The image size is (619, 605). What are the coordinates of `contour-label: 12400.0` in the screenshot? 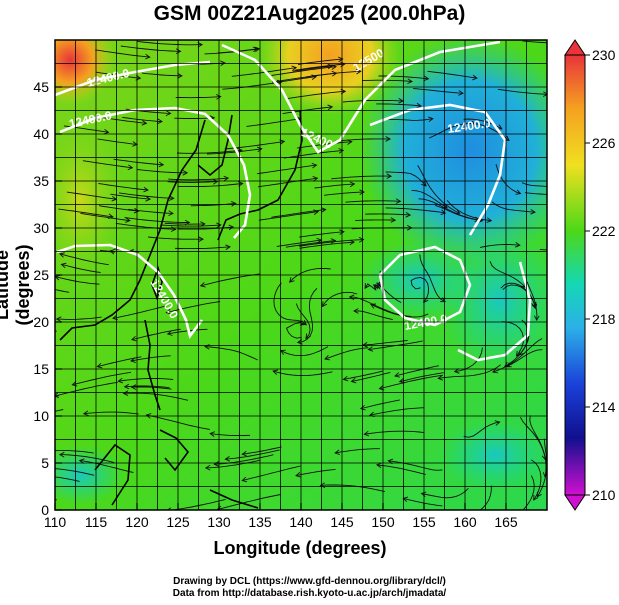 It's located at (468, 126).